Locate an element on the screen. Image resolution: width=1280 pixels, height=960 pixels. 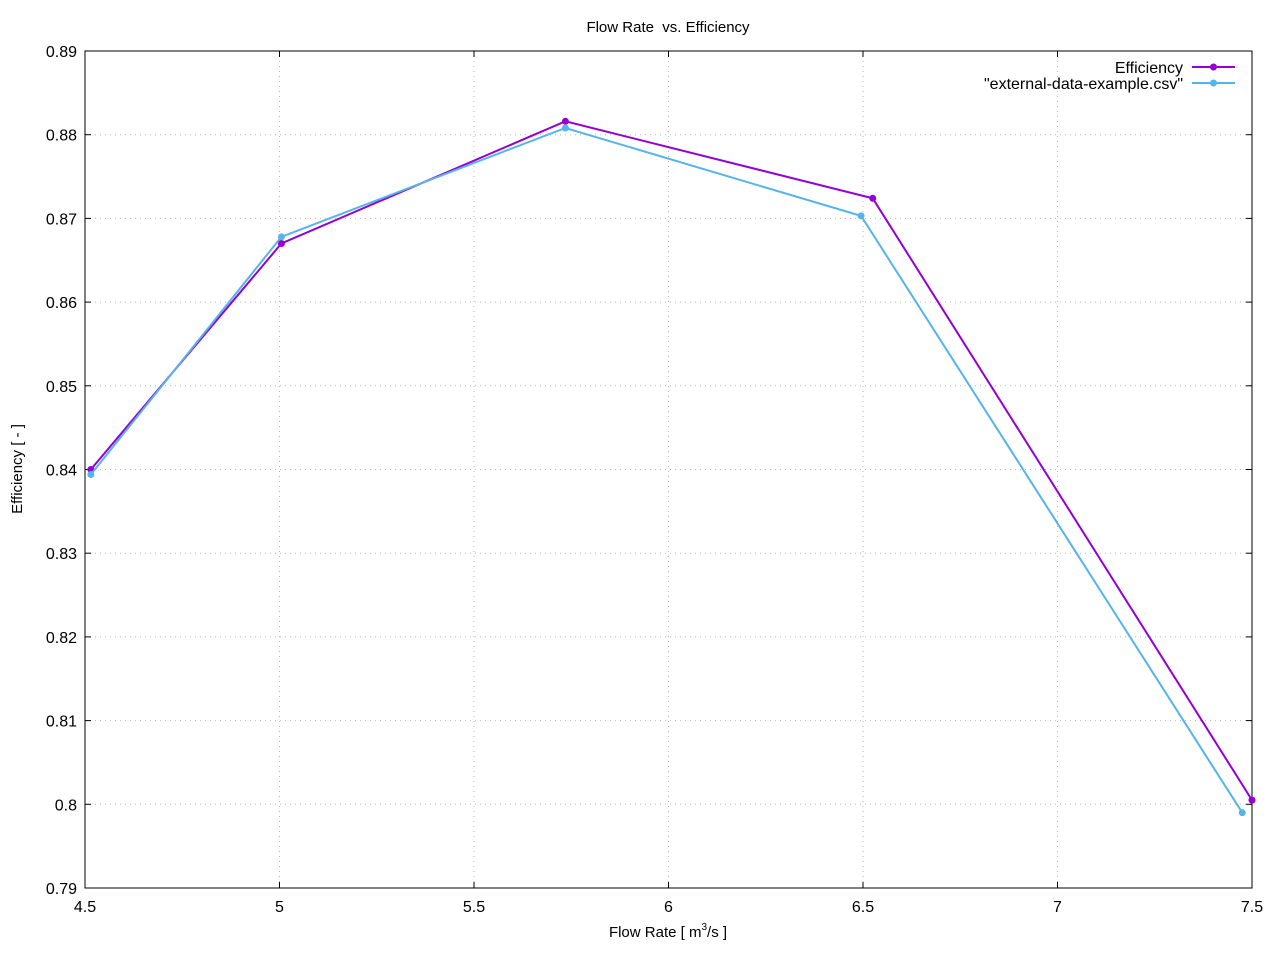
y-tick-label: 0.88 is located at coordinates (61, 136).